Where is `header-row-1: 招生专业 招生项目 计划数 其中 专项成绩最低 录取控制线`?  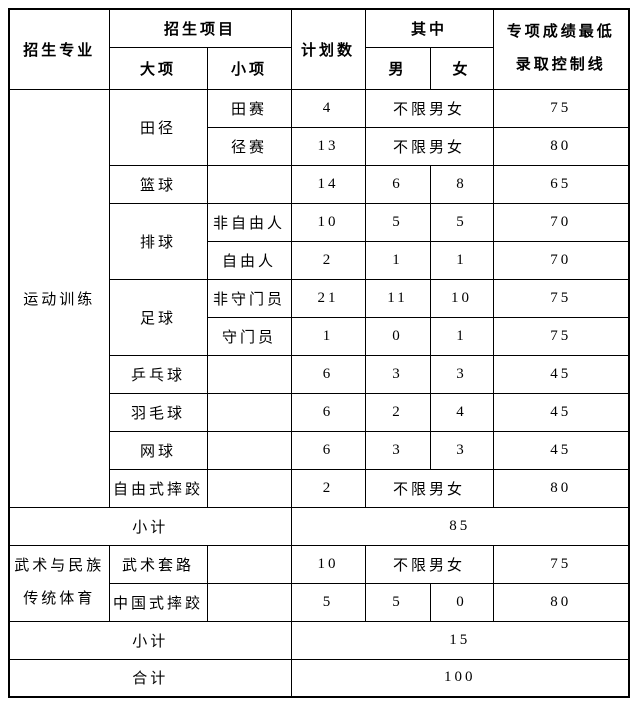
header-row-1: 招生专业 招生项目 计划数 其中 专项成绩最低 录取控制线 is located at coordinates (319, 49).